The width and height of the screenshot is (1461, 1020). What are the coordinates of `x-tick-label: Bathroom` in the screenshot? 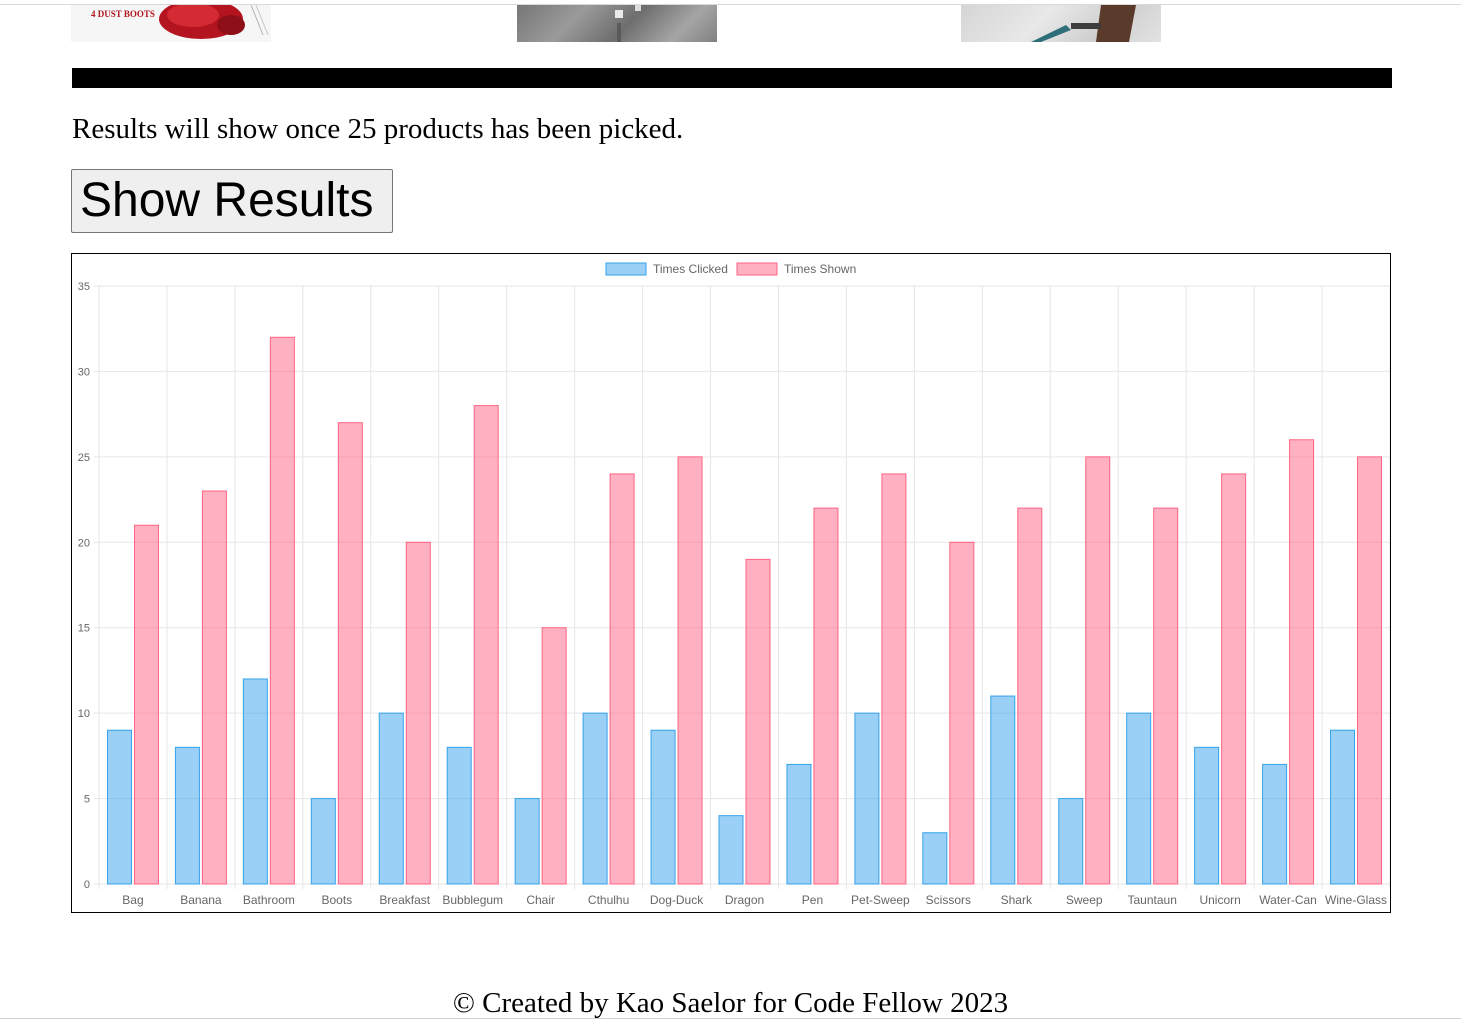 It's located at (269, 900).